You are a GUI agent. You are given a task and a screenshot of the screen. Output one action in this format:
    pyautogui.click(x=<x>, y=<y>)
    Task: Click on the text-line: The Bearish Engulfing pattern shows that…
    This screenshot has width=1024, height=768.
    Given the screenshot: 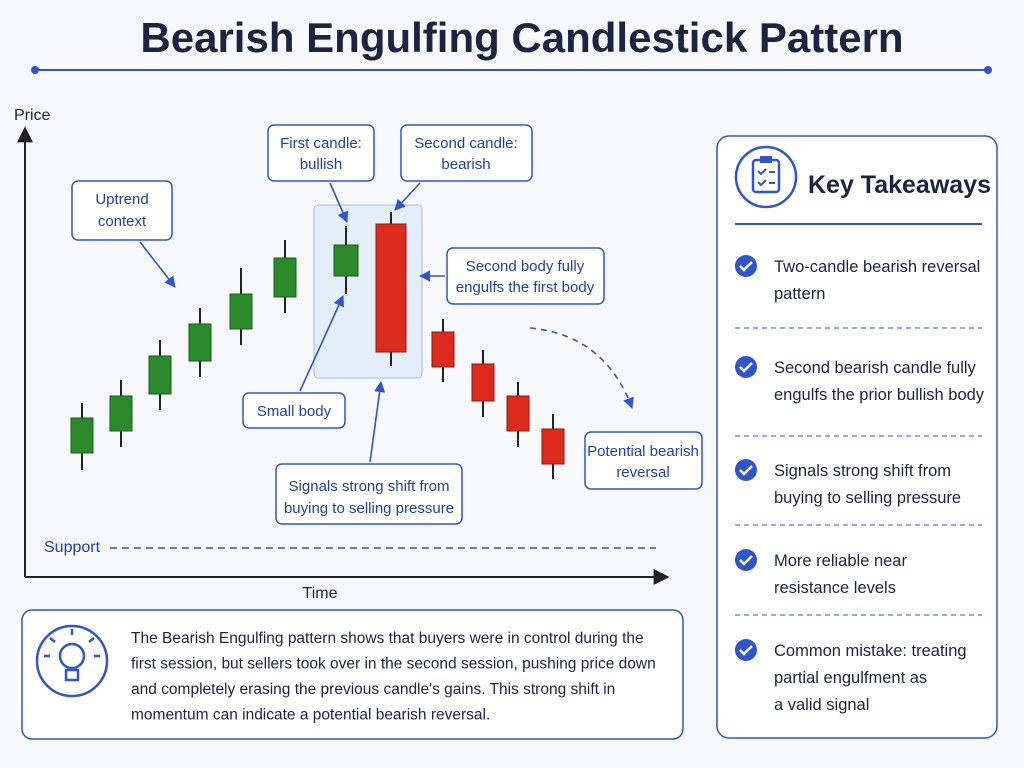 What is the action you would take?
    pyautogui.click(x=387, y=638)
    